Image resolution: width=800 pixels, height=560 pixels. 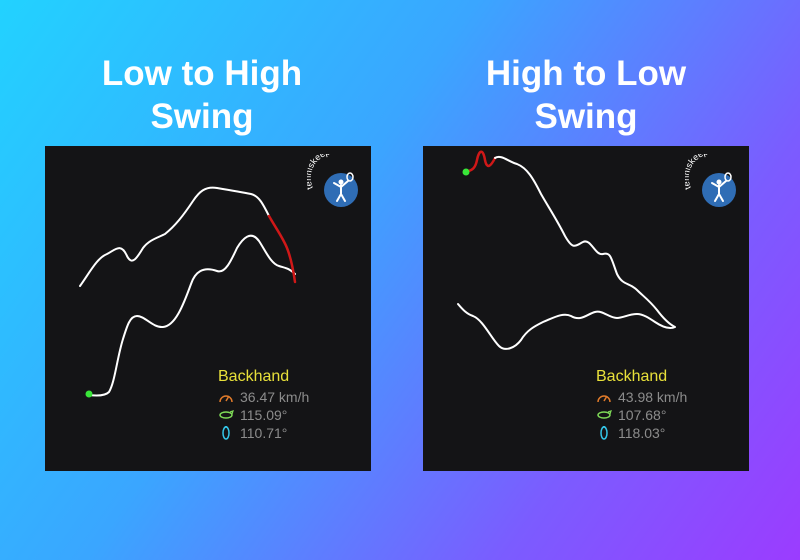 I want to click on speed-row: 43.98 km/h, so click(x=671, y=397).